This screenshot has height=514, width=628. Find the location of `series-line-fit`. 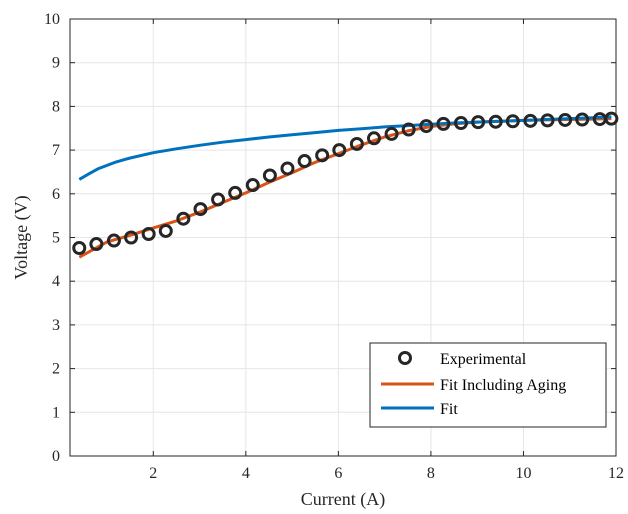

series-line-fit is located at coordinates (345, 148).